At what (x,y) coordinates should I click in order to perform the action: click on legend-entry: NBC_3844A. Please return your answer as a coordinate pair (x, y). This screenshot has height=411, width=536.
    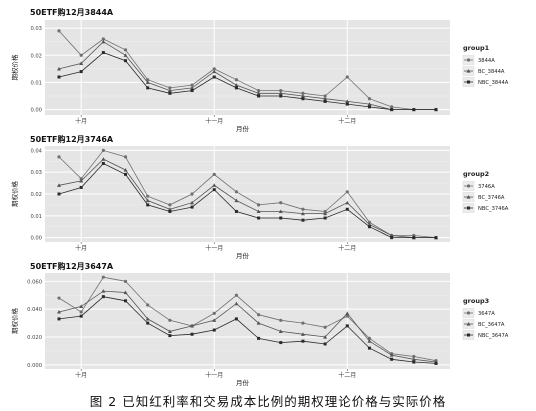
    Looking at the image, I should click on (493, 83).